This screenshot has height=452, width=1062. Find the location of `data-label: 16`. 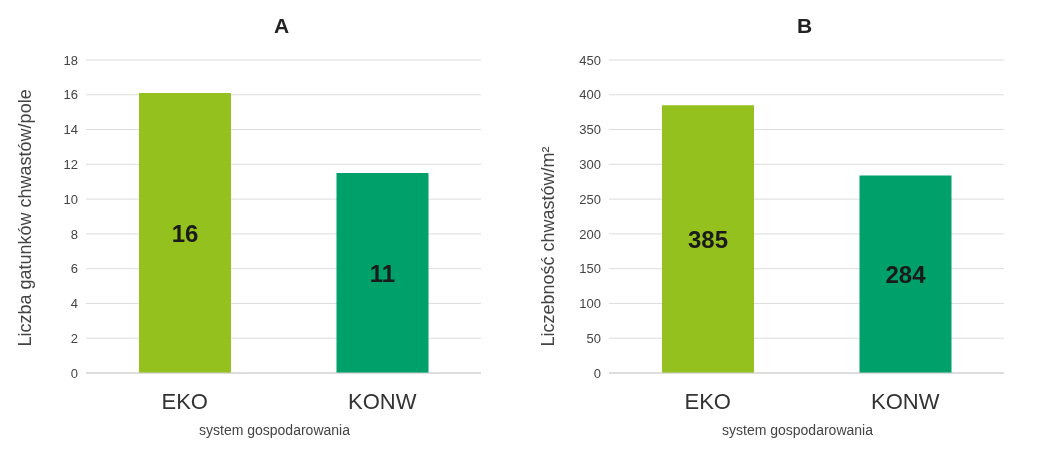

data-label: 16 is located at coordinates (185, 233).